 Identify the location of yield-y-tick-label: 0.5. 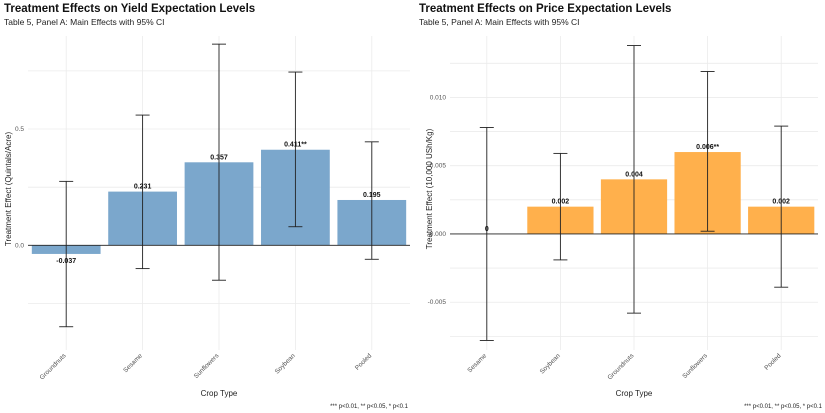
(19, 129).